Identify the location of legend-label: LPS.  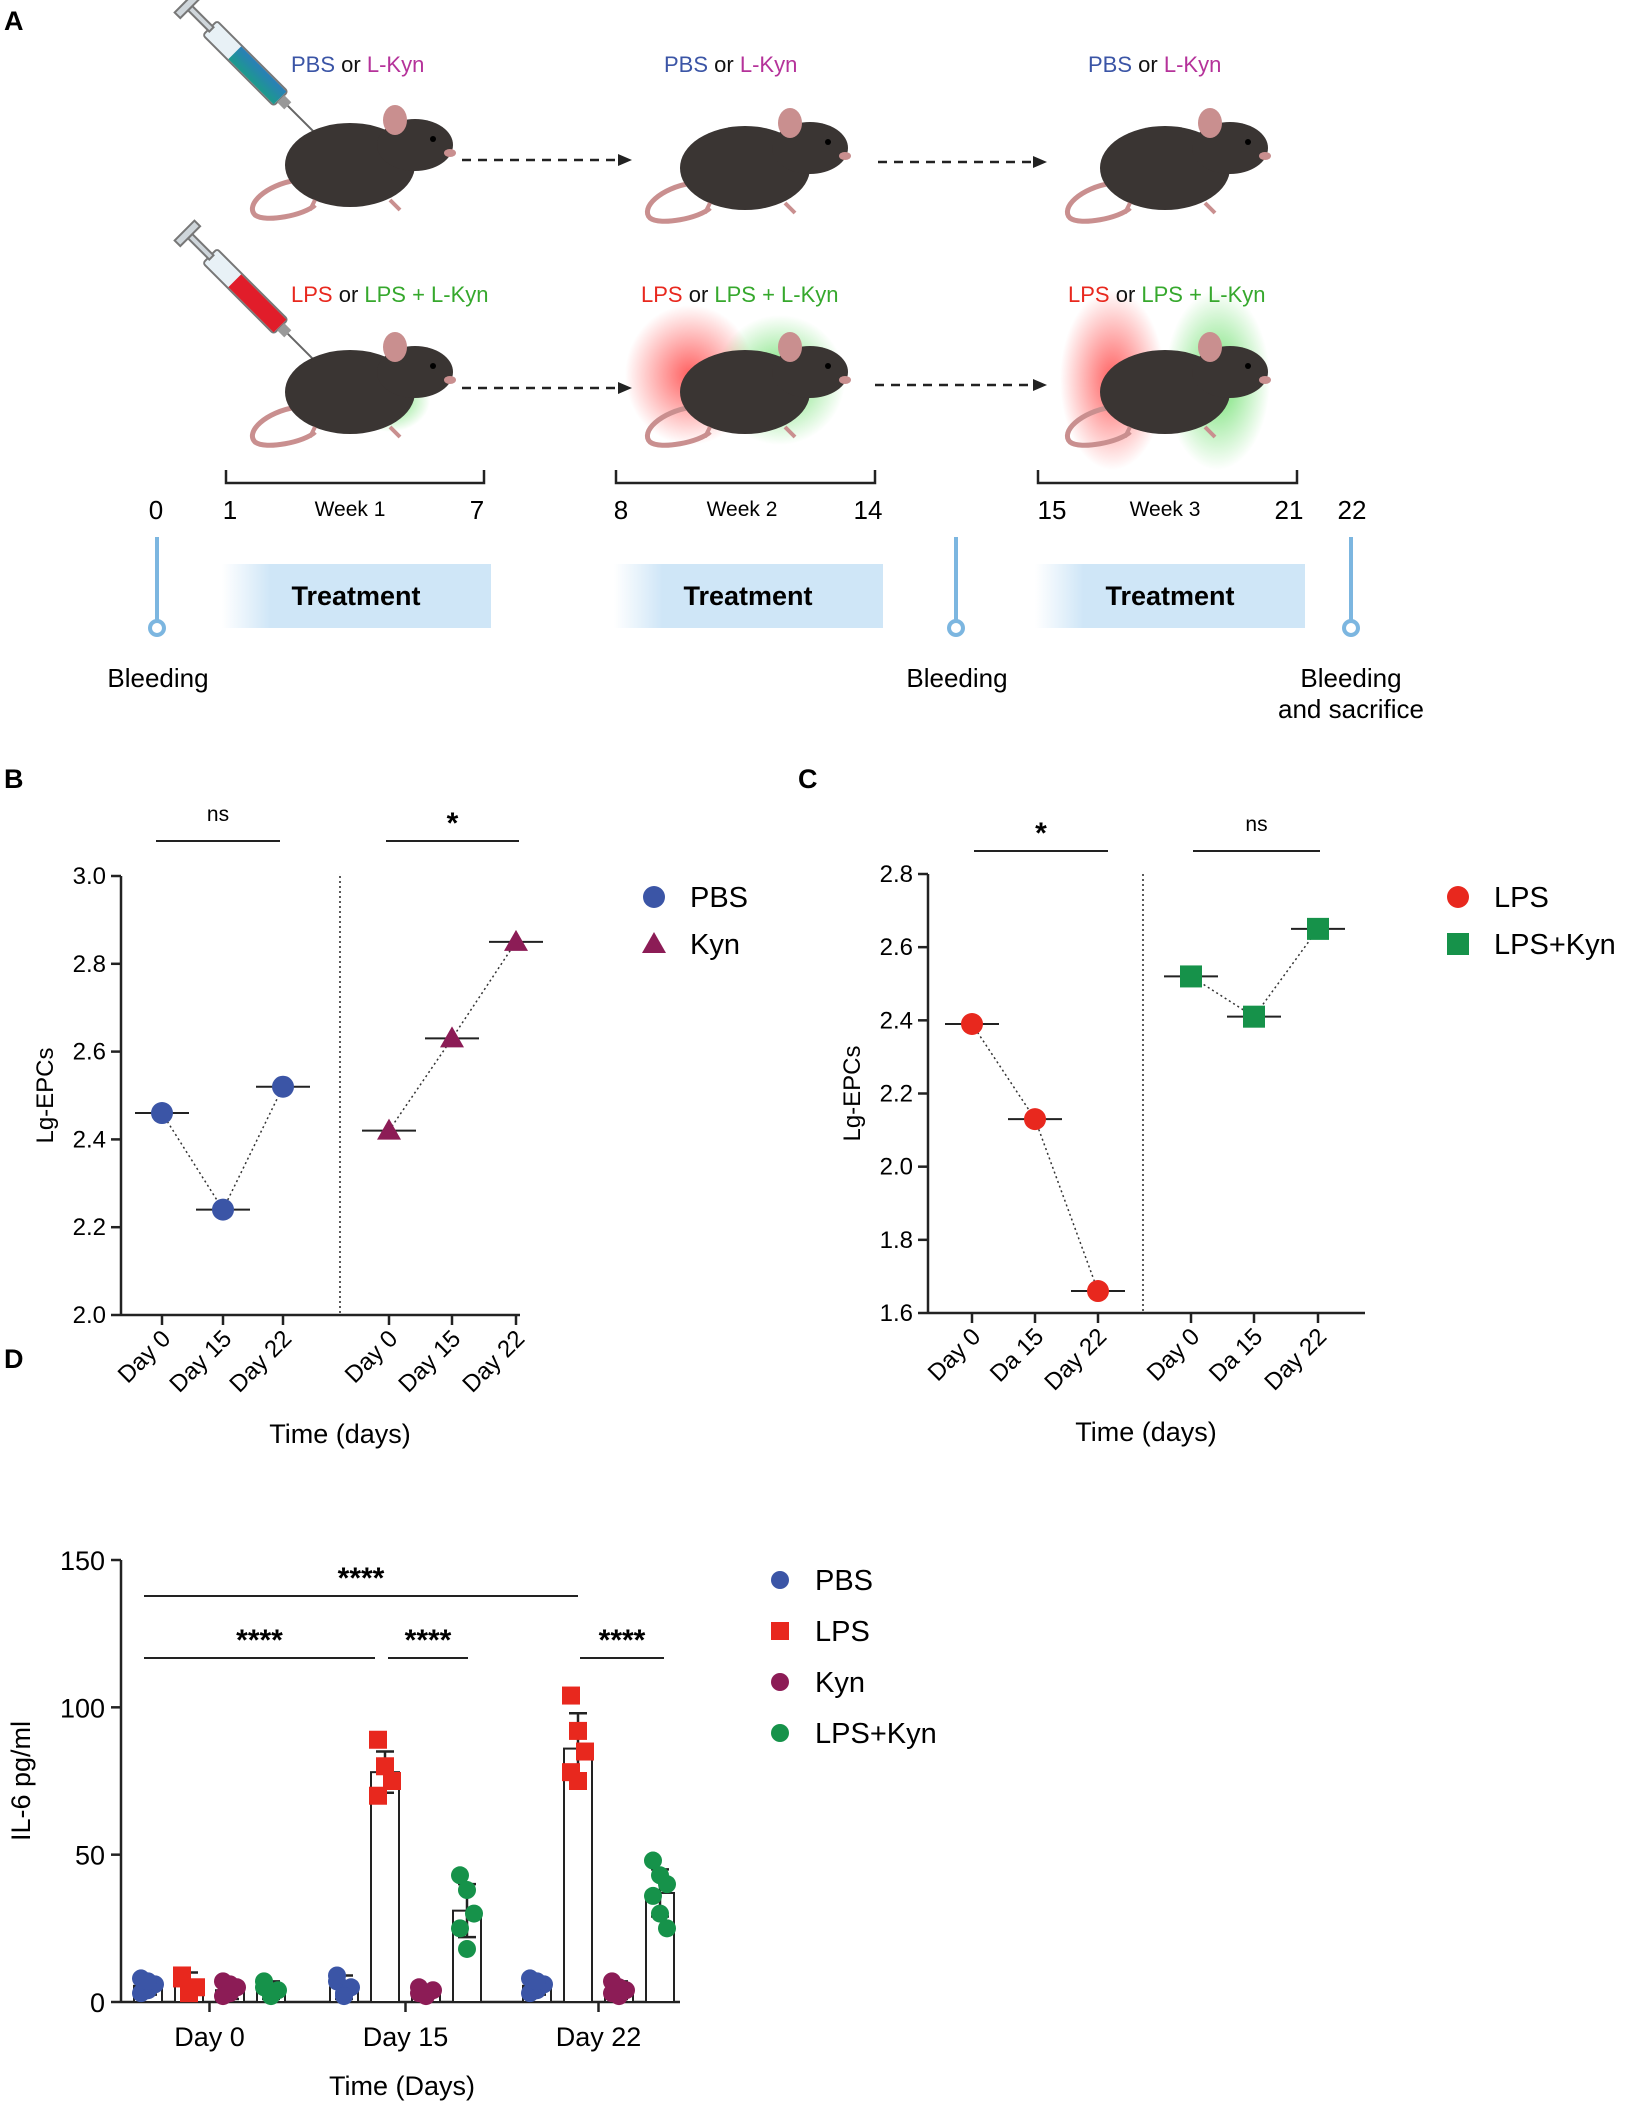
(842, 1632).